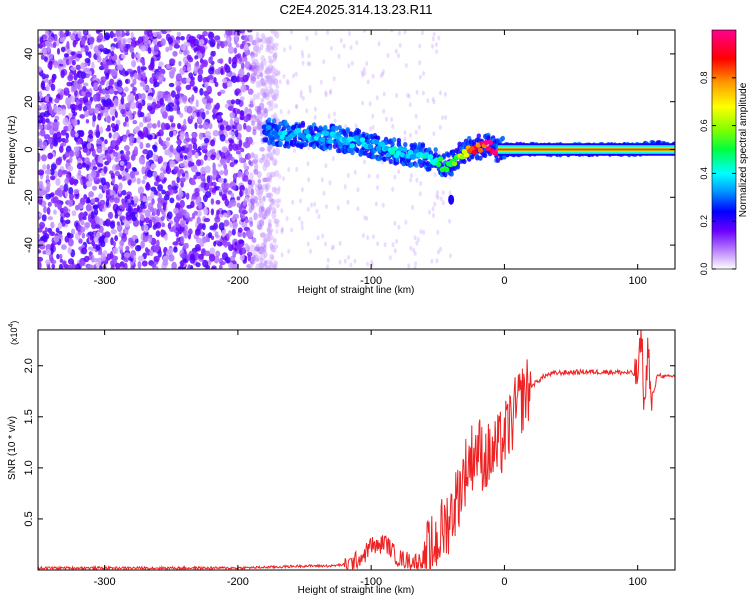  What do you see at coordinates (14, 322) in the screenshot?
I see `snr-multiplier-close: )` at bounding box center [14, 322].